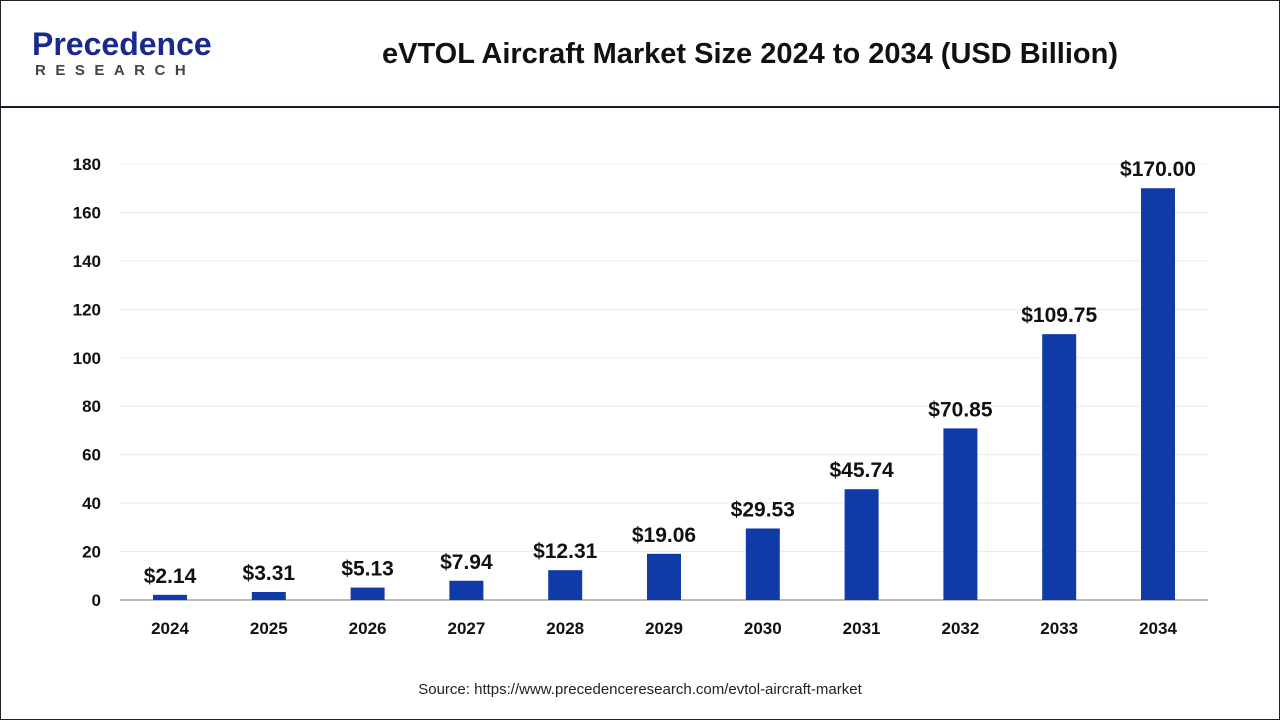  What do you see at coordinates (96, 600) in the screenshot?
I see `y-tick-label: 0` at bounding box center [96, 600].